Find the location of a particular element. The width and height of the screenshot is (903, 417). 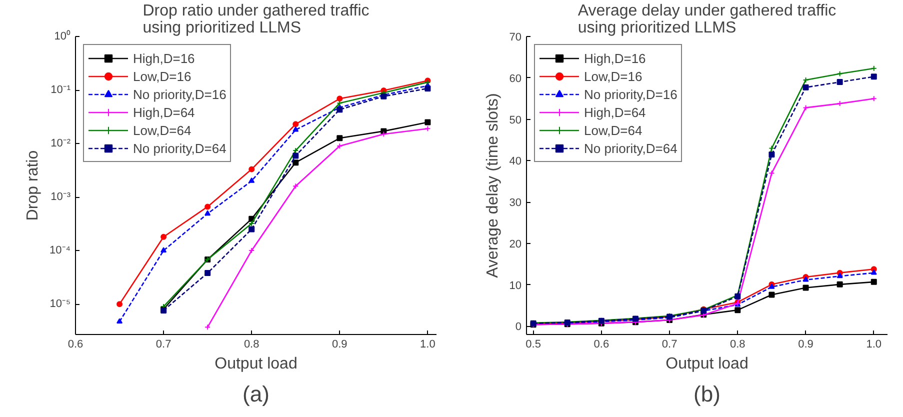

y-tick-label: 40 is located at coordinates (515, 162).